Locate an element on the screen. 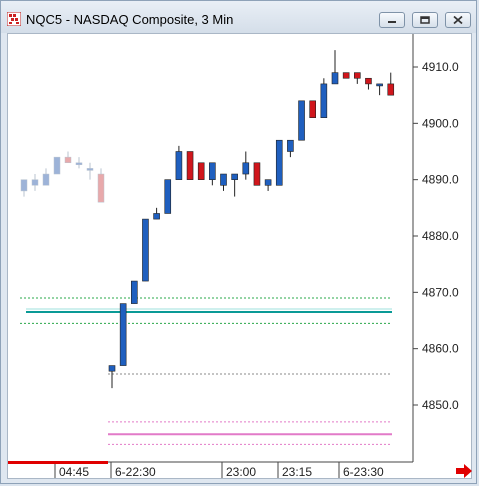 The image size is (479, 486). minimize-icon is located at coordinates (392, 22).